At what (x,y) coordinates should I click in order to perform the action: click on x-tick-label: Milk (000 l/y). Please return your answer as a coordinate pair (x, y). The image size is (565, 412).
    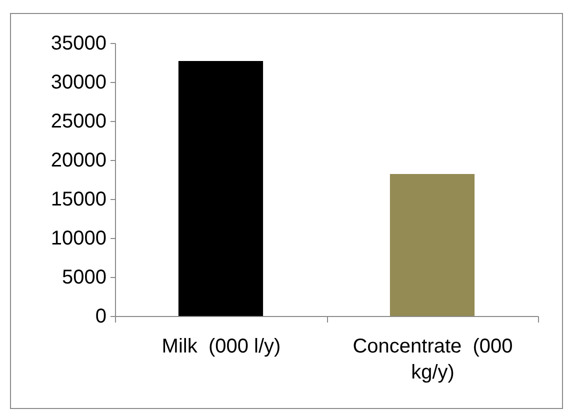
    Looking at the image, I should click on (221, 347).